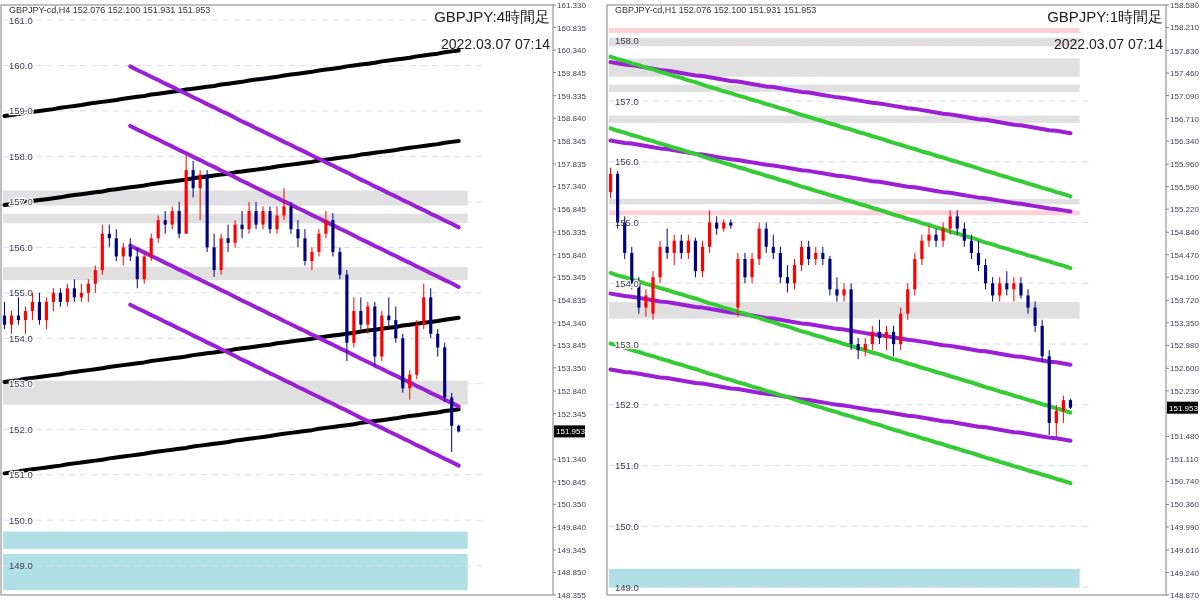  I want to click on y2-tick-label: 149.840, so click(572, 528).